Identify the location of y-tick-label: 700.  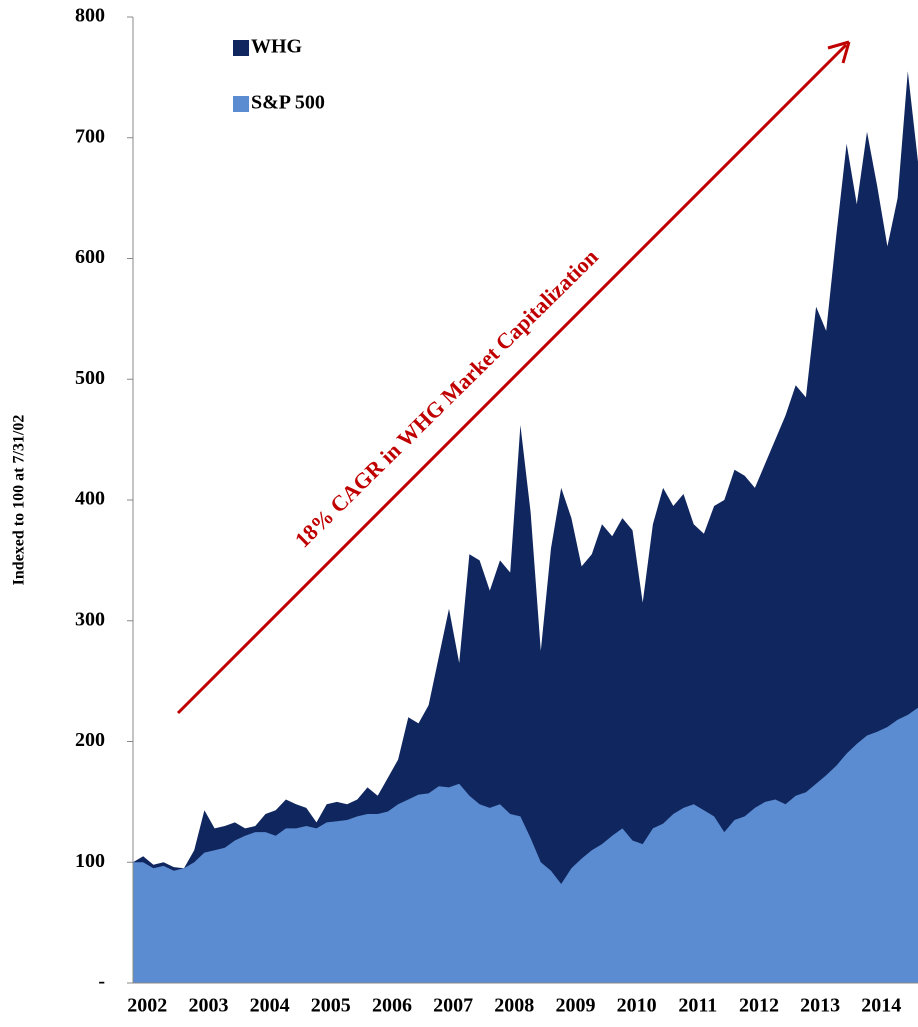
(90, 136).